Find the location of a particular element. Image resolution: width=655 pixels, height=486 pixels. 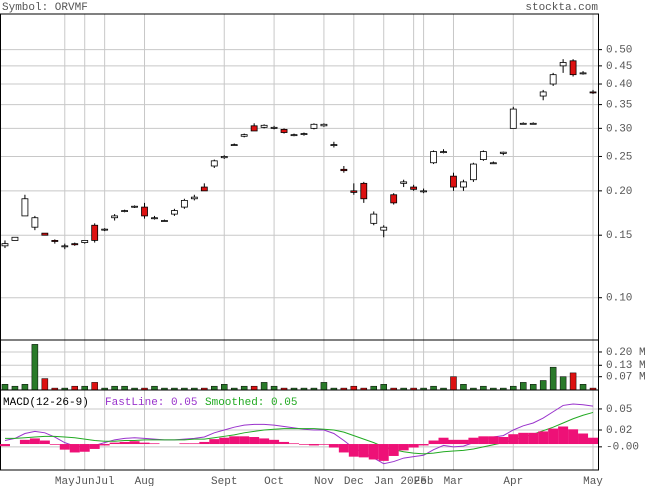

symbol: Symbol: ORVMF is located at coordinates (45, 8).